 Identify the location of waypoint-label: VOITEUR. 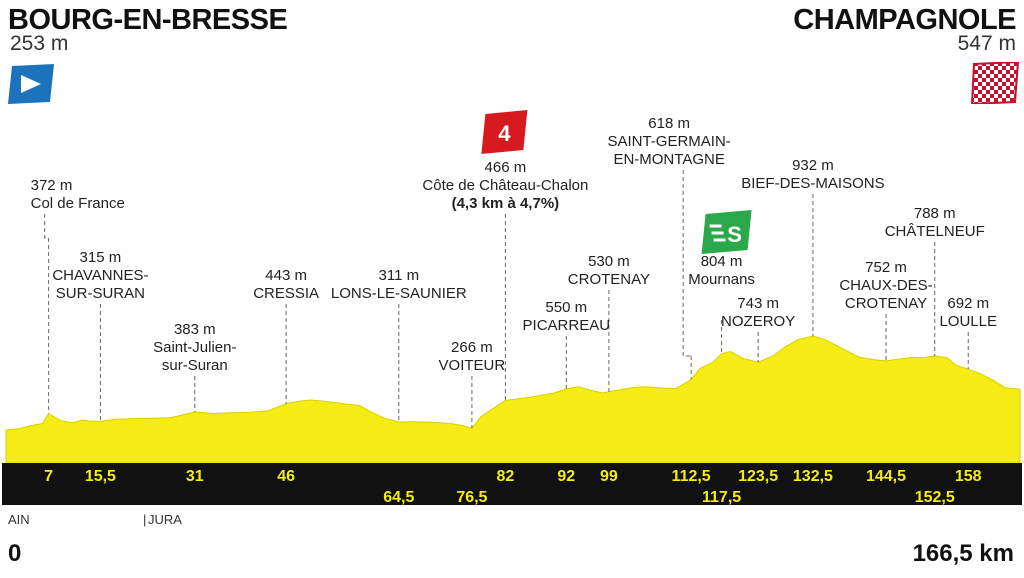
(472, 365).